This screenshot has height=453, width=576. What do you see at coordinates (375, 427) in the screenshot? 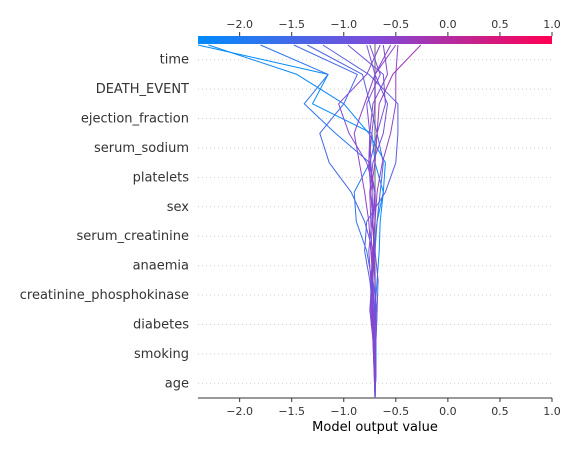
I see `x-axis-label: Model output value` at bounding box center [375, 427].